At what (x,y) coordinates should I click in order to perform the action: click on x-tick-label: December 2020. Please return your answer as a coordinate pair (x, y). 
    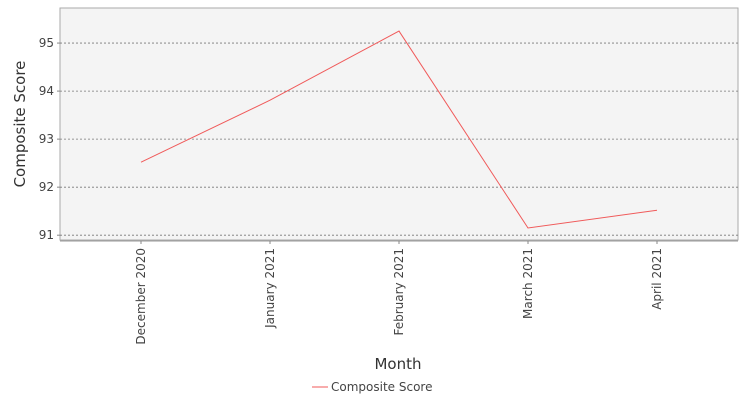
    Looking at the image, I should click on (141, 296).